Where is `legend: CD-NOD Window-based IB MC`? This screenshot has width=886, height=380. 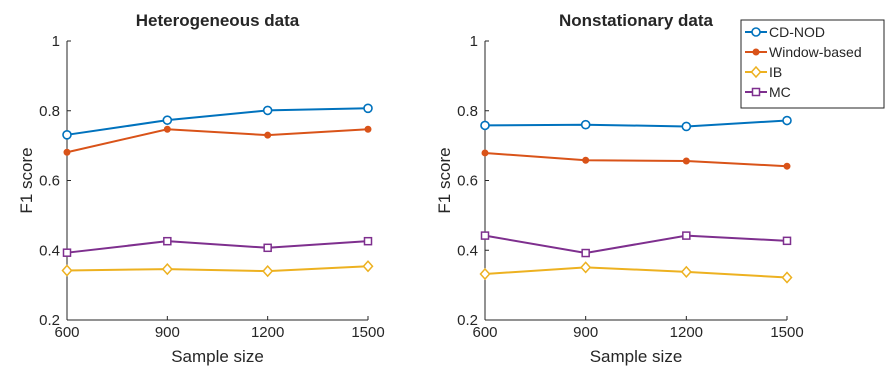
legend: CD-NOD Window-based IB MC is located at coordinates (812, 64).